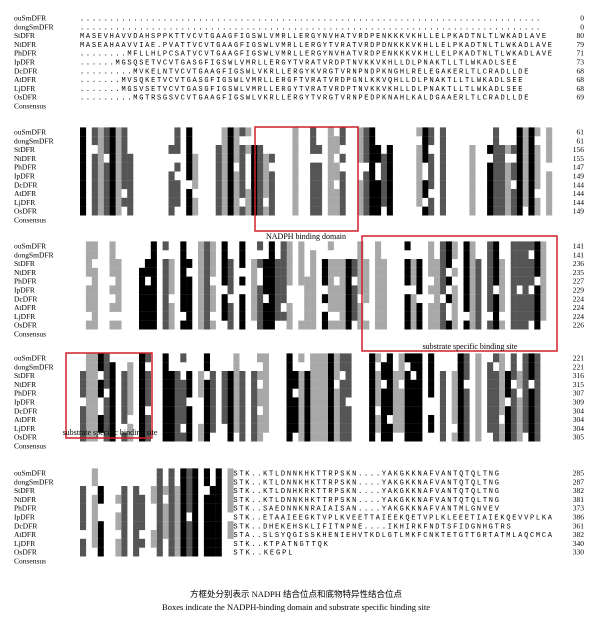  Describe the element at coordinates (30, 132) in the screenshot. I see `sequence-name: ouSmDFR` at that location.